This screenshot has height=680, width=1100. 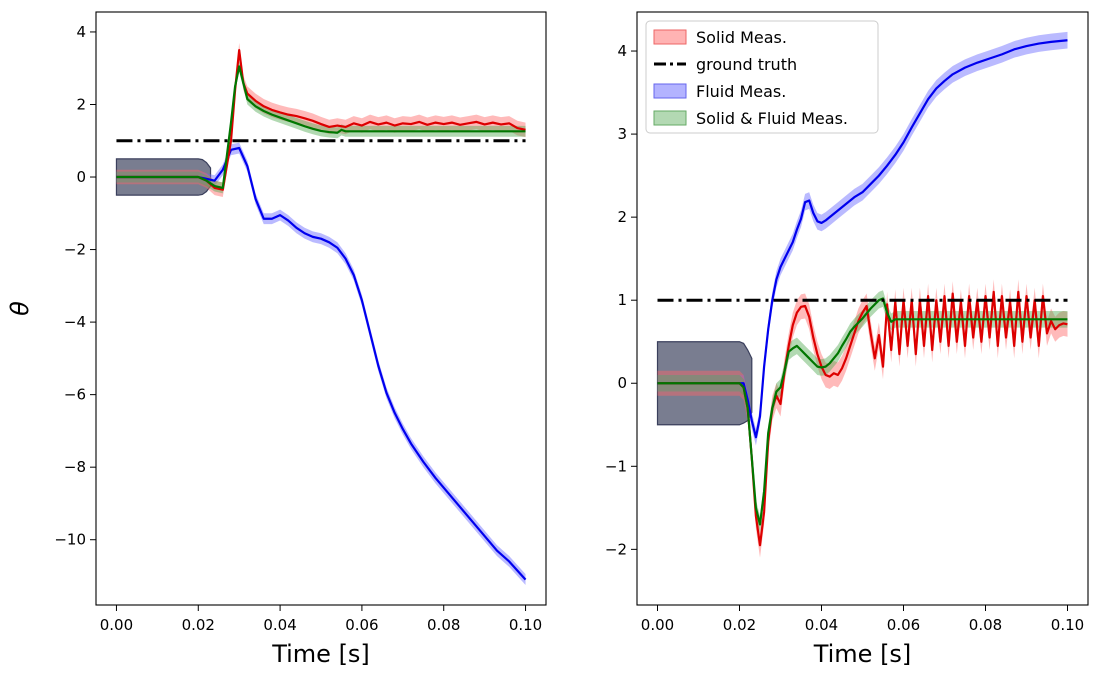 What do you see at coordinates (772, 118) in the screenshot?
I see `legend-label: Solid & Fluid Meas.` at bounding box center [772, 118].